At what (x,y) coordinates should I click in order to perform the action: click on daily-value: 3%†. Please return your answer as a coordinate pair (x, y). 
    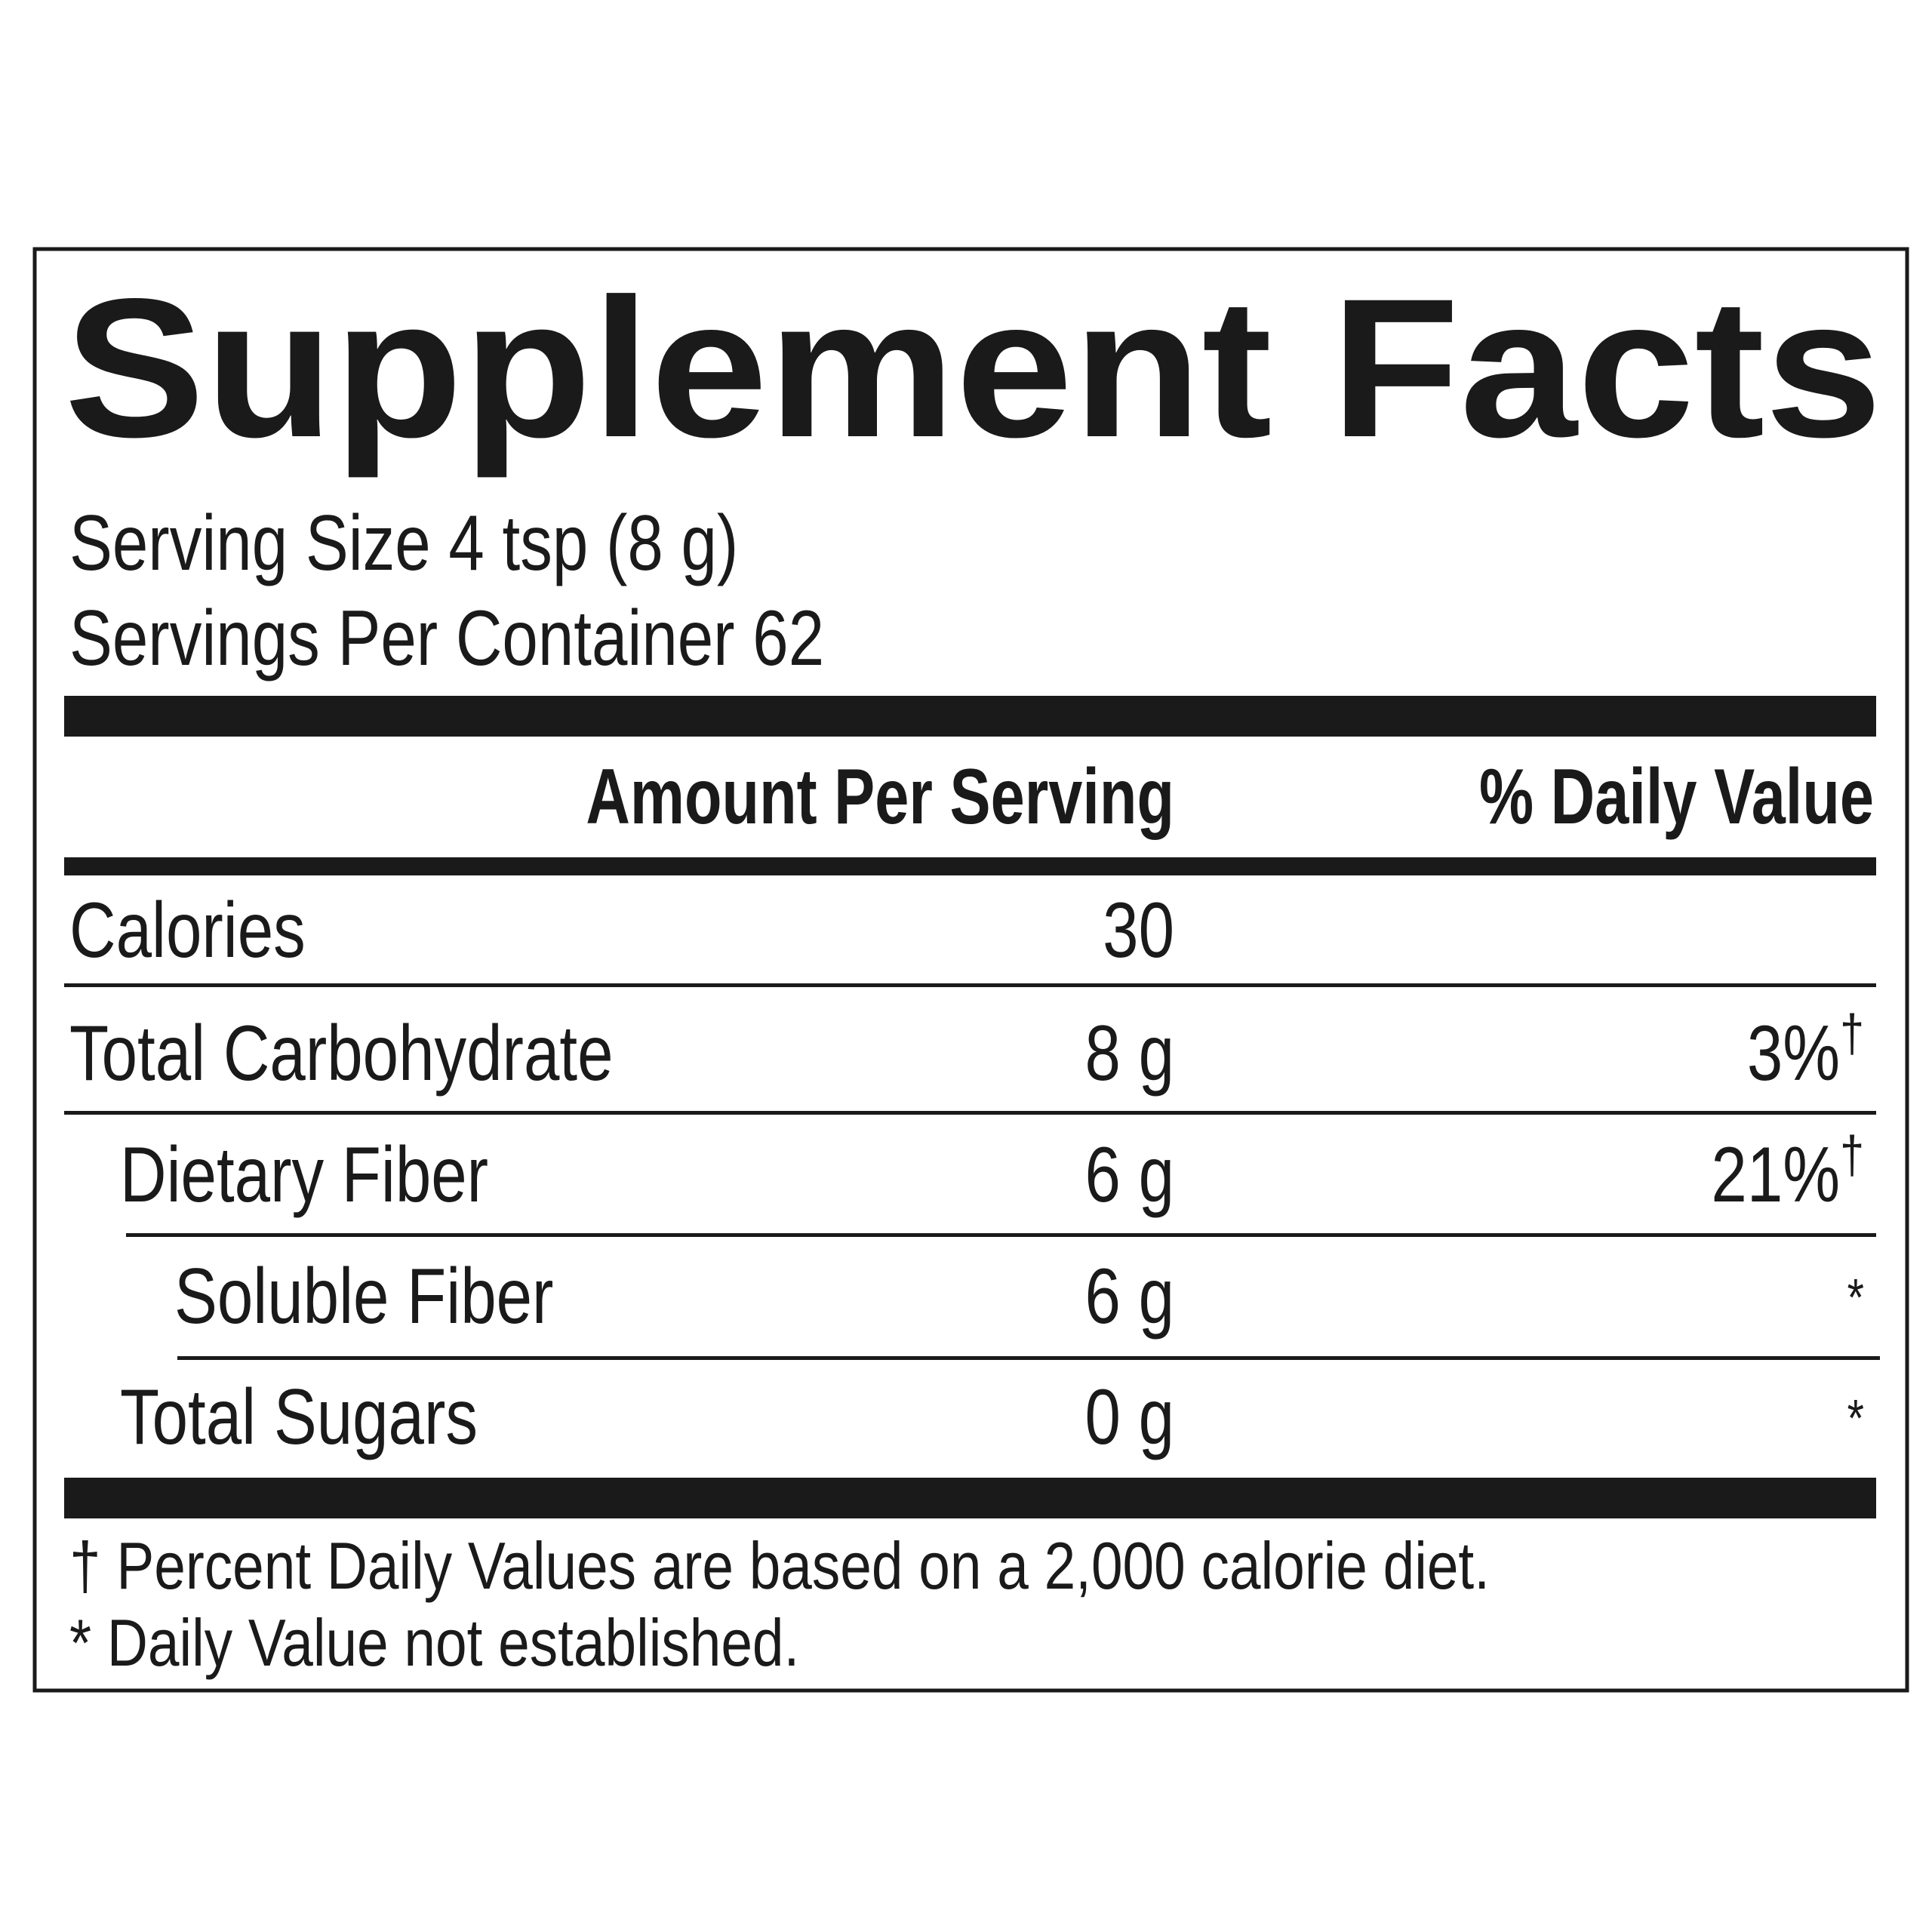
    Looking at the image, I should click on (1805, 1050).